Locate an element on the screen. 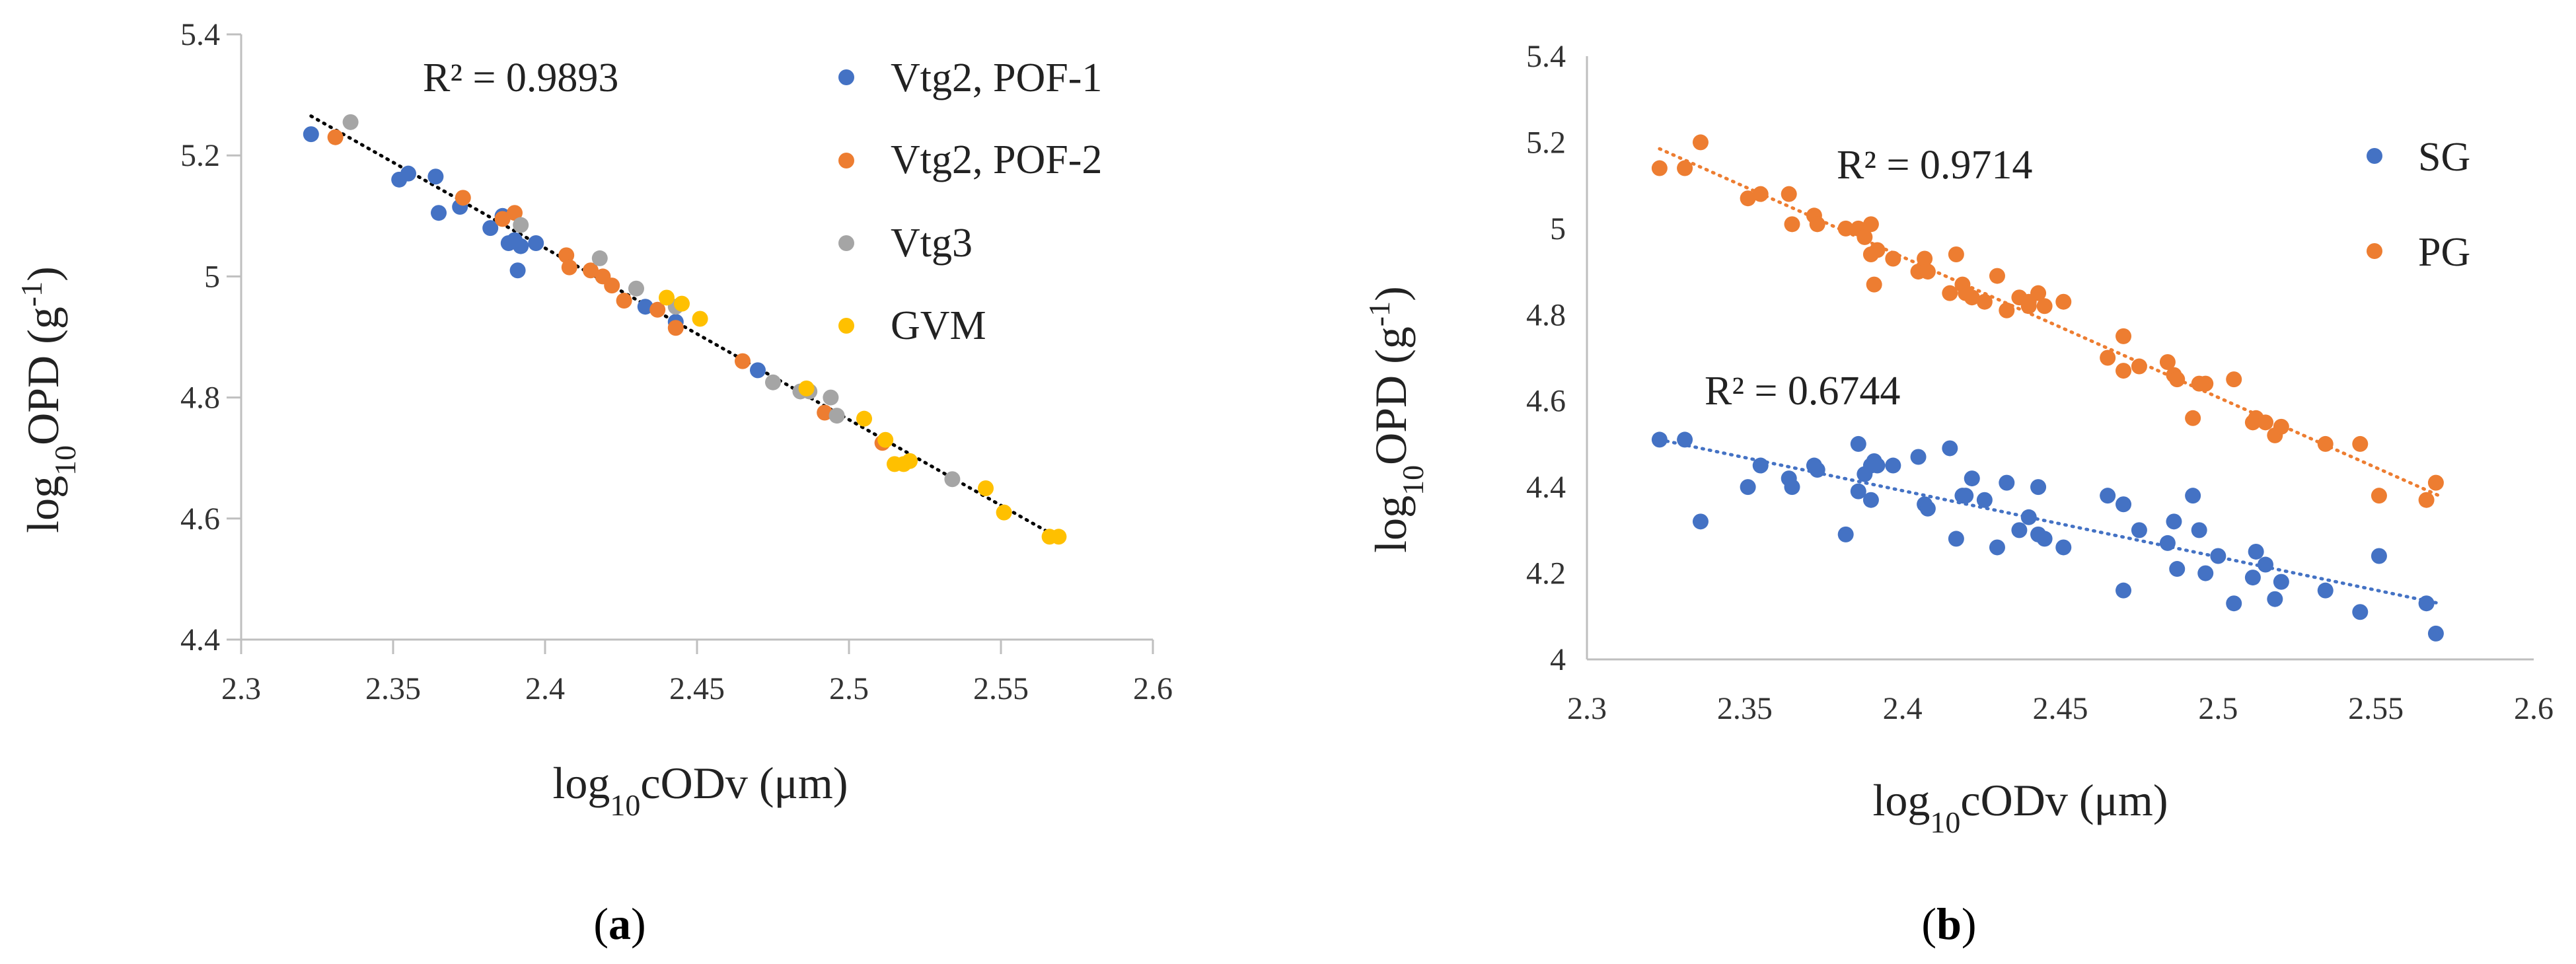  legend-marker-gvm is located at coordinates (846, 326).